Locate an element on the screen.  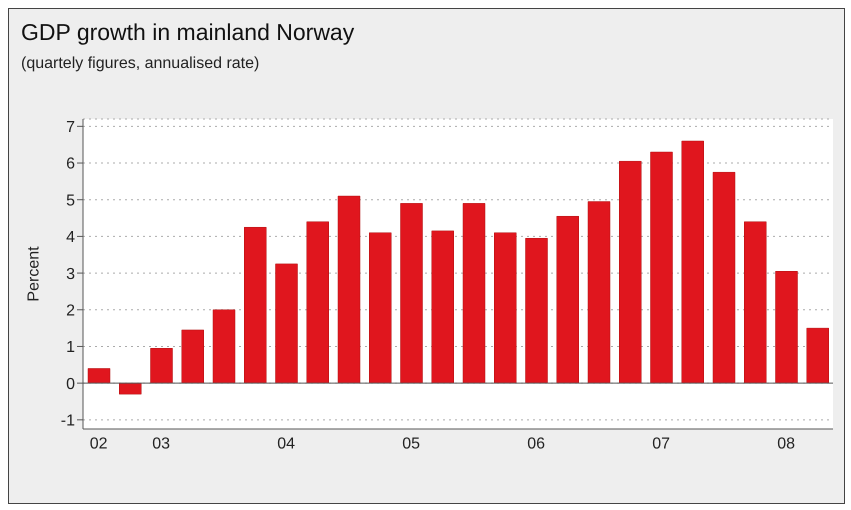
x-tick-label: 06 is located at coordinates (536, 443).